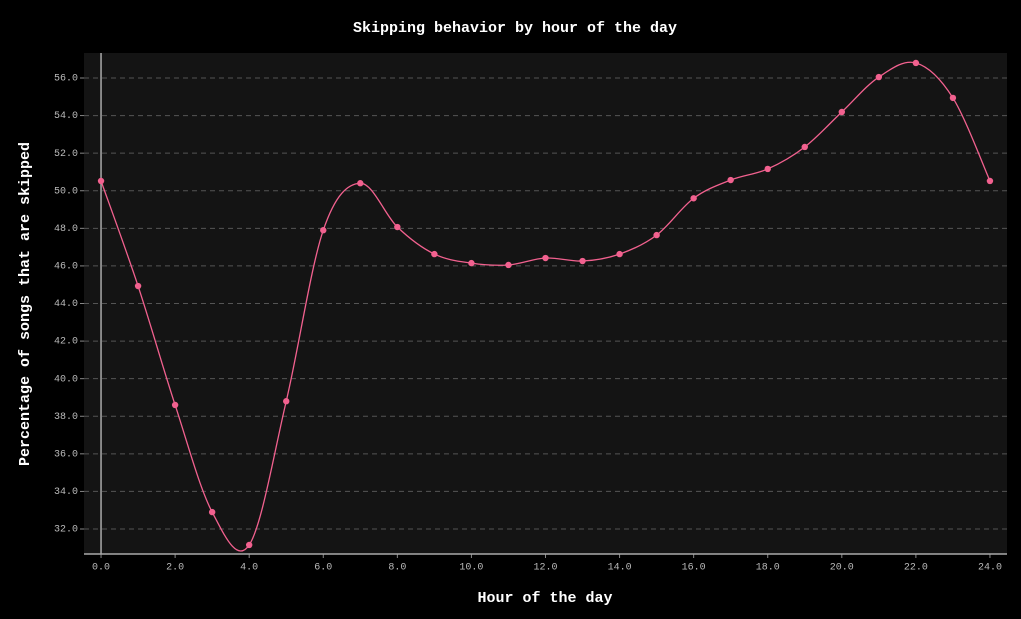 This screenshot has width=1021, height=619. What do you see at coordinates (66, 342) in the screenshot?
I see `y-tick-label: 42.0` at bounding box center [66, 342].